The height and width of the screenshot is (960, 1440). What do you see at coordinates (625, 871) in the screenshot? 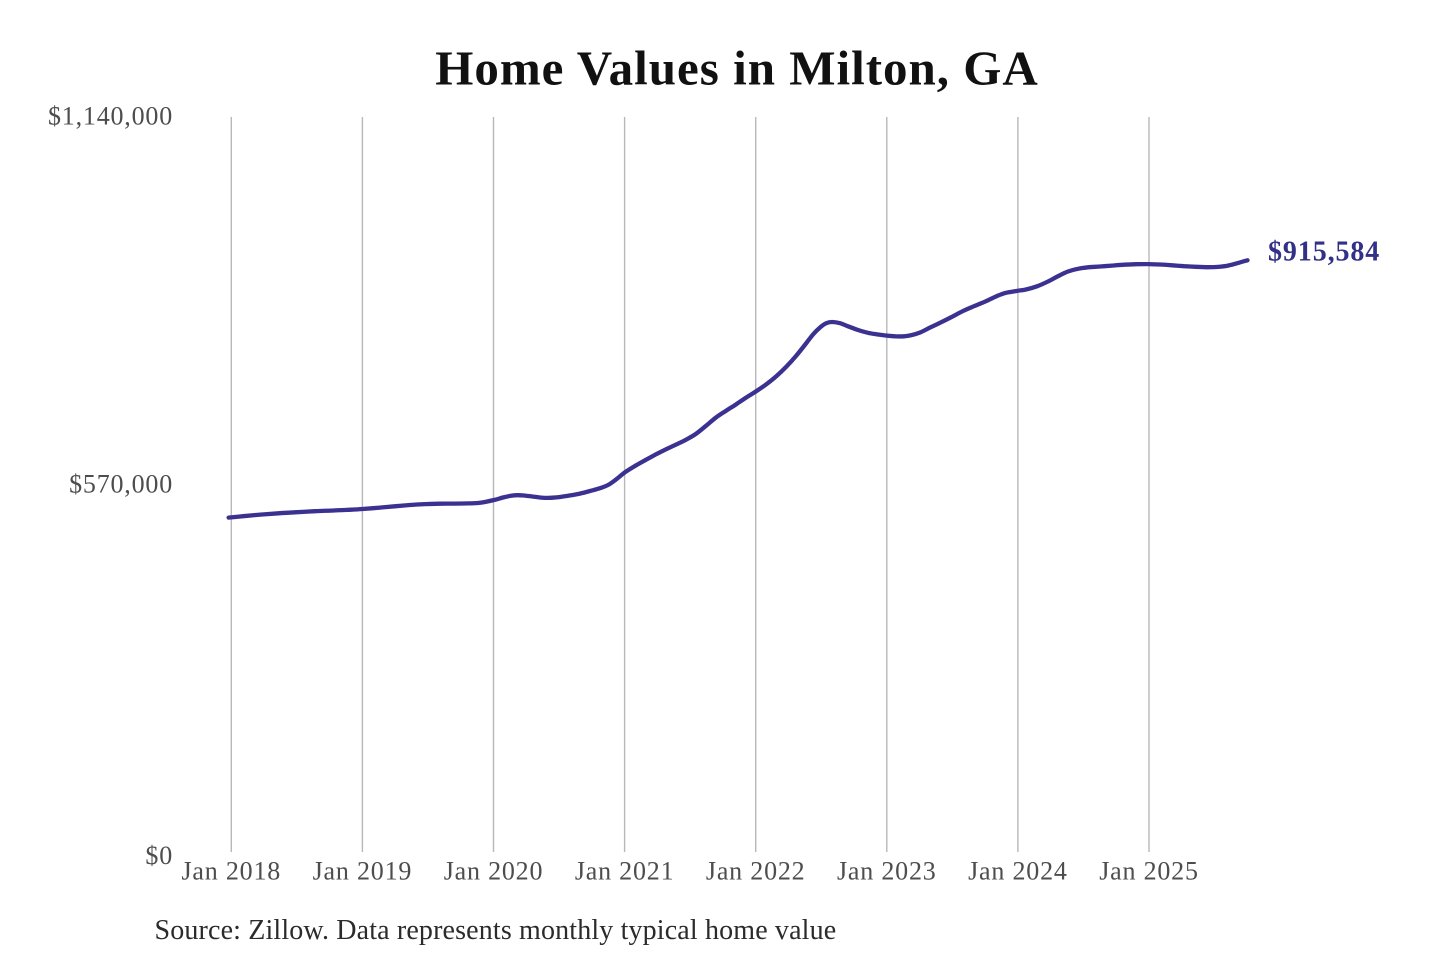
I see `svg-text: Jan 2021` at bounding box center [625, 871].